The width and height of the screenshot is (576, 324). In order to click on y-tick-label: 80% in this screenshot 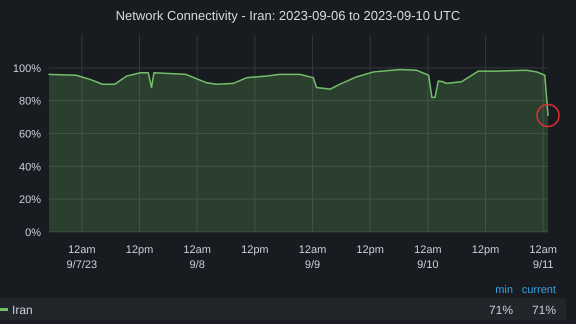, I will do `click(30, 102)`.